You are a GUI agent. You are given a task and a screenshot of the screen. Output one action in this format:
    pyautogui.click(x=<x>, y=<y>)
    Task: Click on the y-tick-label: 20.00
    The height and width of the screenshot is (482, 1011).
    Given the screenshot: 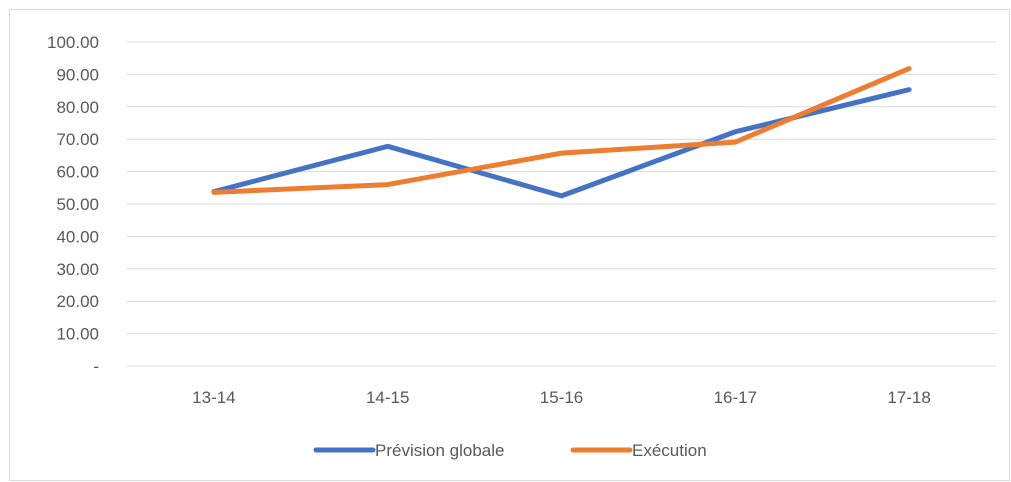 What is the action you would take?
    pyautogui.click(x=77, y=301)
    